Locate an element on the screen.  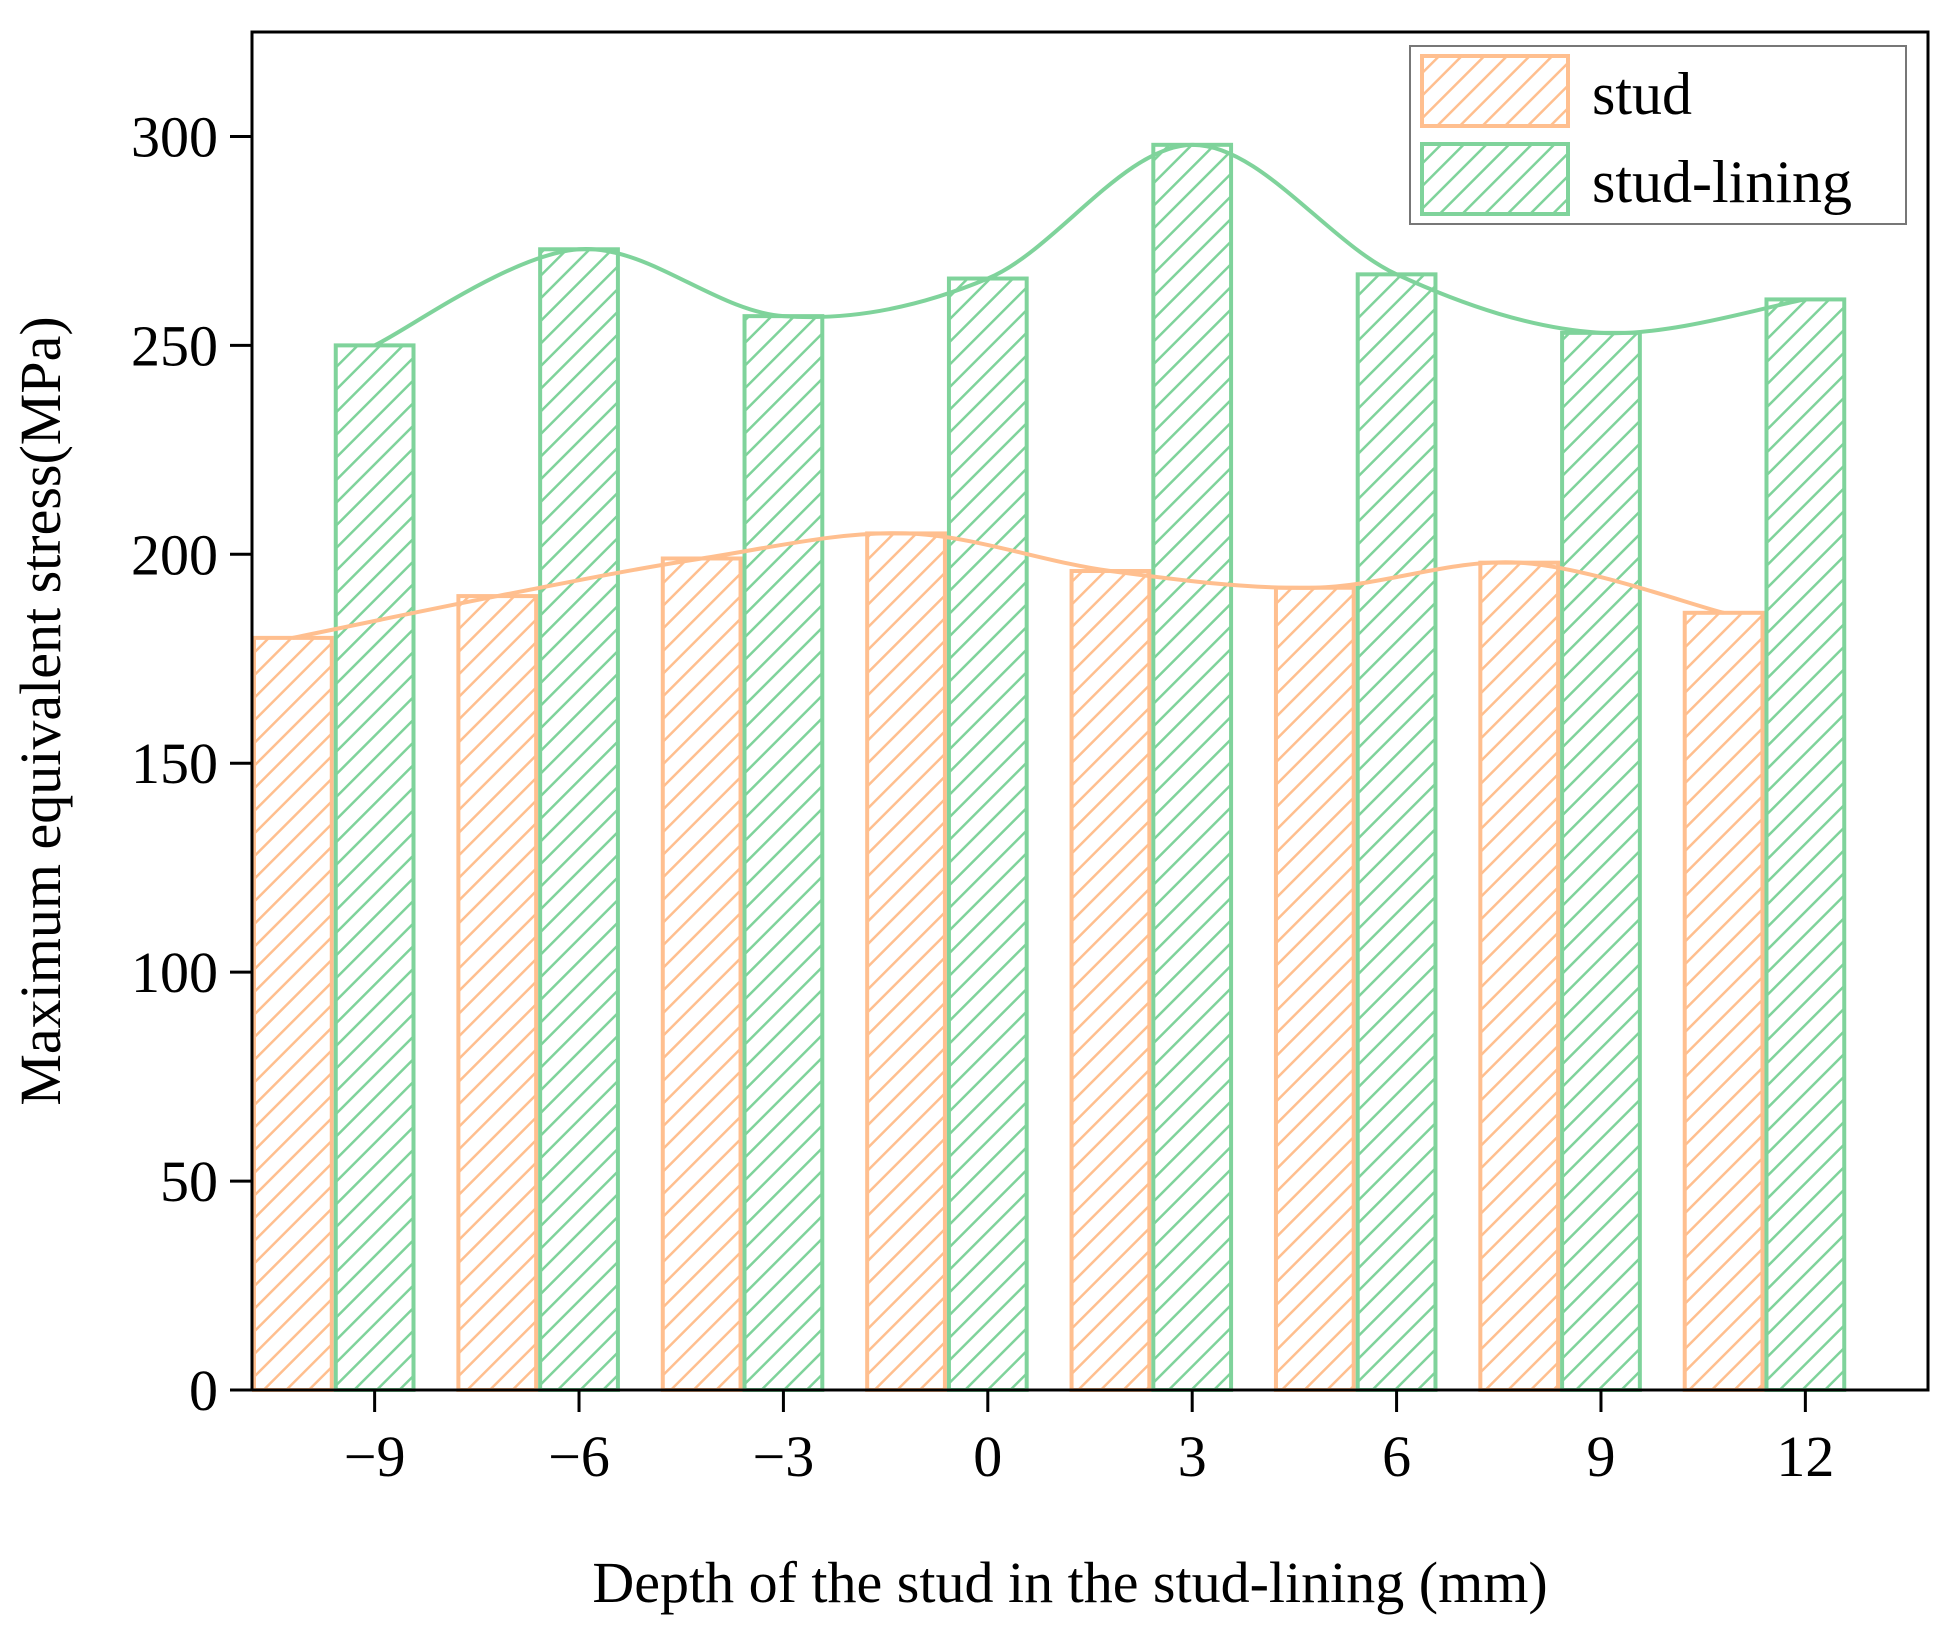
stud-trend-line is located at coordinates (1008, 585).